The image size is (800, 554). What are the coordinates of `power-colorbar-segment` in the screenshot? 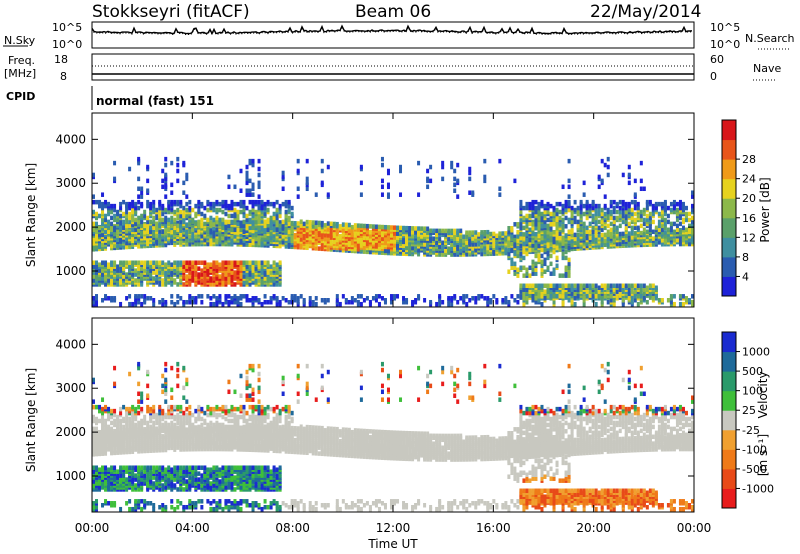 It's located at (729, 227).